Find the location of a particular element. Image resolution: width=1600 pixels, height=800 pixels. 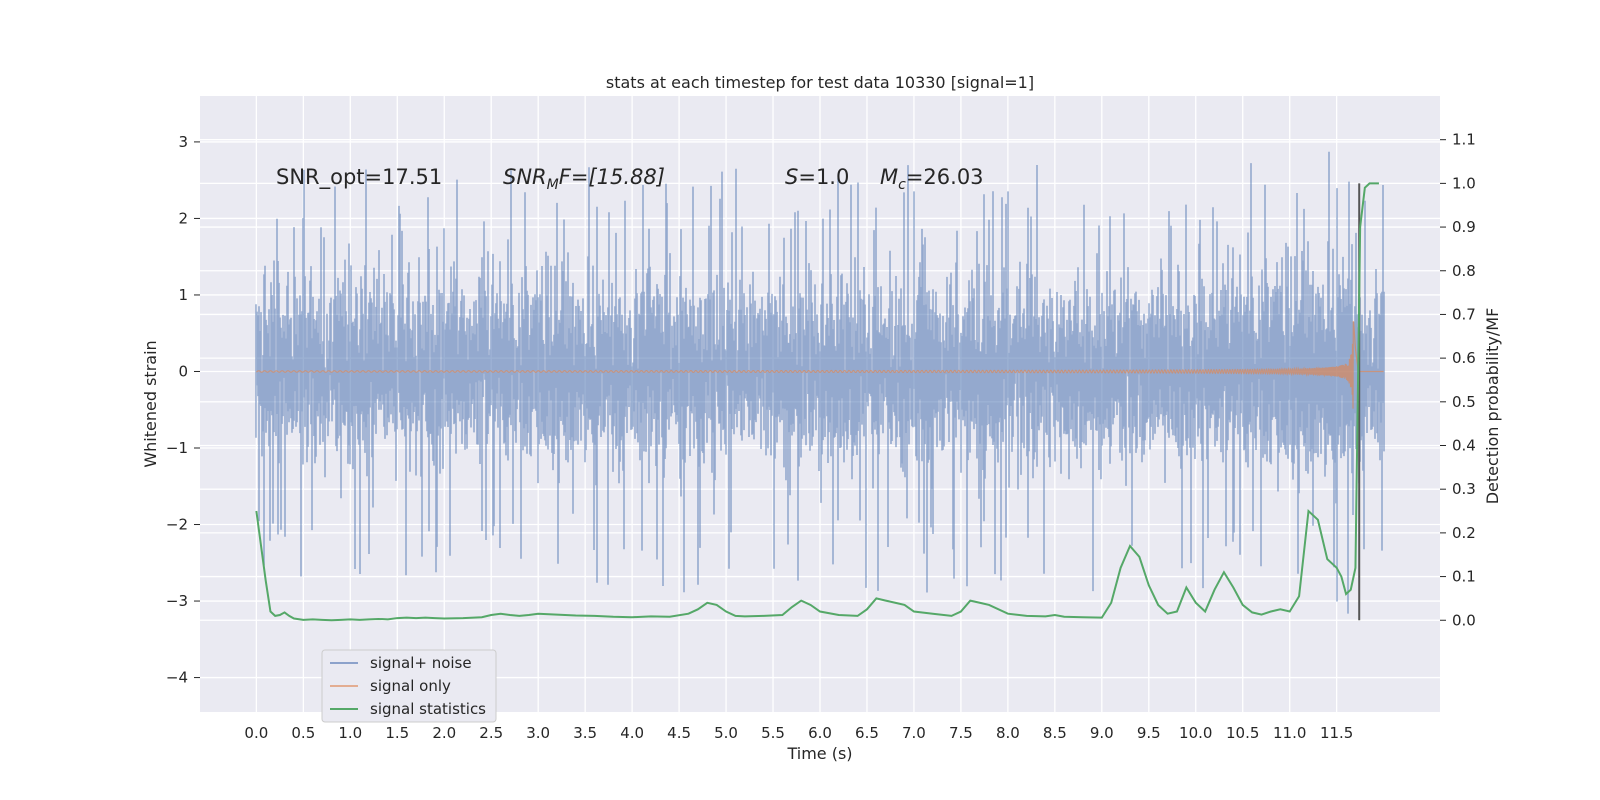

x-tick-label: 7.5 is located at coordinates (961, 733).